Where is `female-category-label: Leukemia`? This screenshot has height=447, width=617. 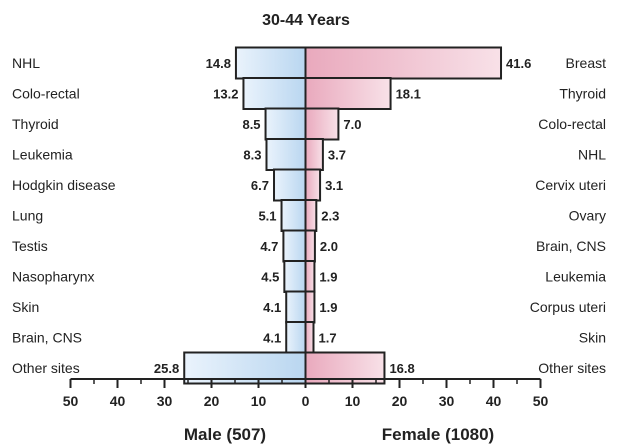
female-category-label: Leukemia is located at coordinates (575, 277).